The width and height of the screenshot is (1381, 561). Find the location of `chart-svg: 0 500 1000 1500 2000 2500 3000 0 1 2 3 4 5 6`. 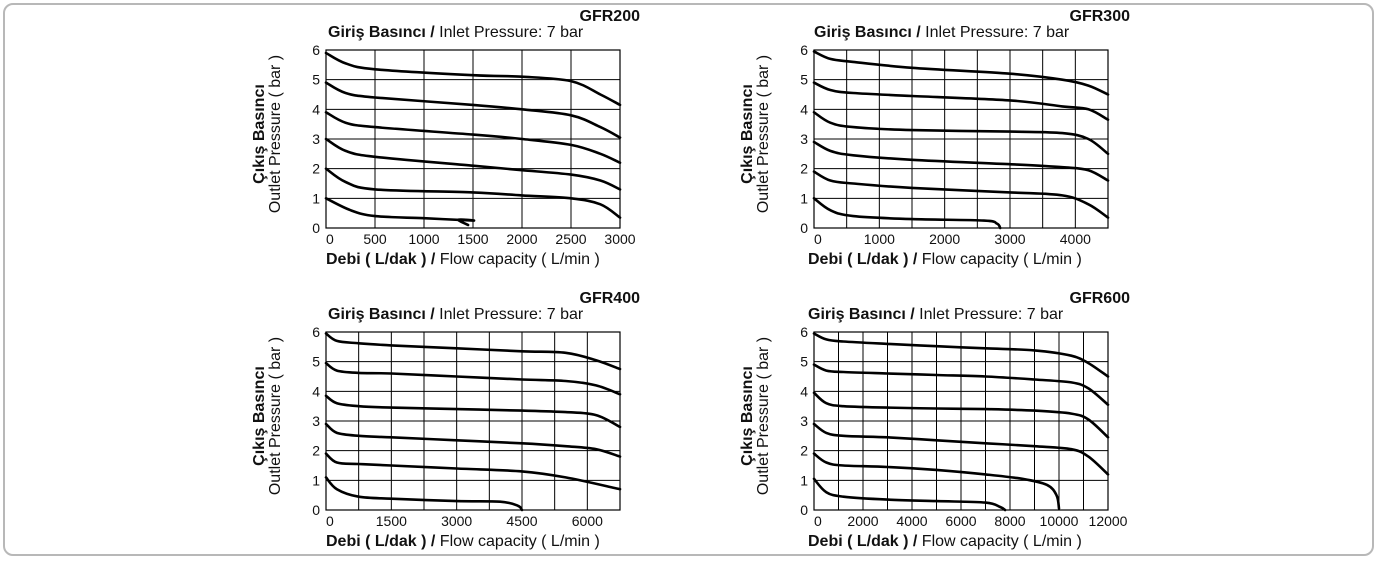

chart-svg: 0 500 1000 1500 2000 2500 3000 0 1 2 3 4 5 6 is located at coordinates (474, 144).